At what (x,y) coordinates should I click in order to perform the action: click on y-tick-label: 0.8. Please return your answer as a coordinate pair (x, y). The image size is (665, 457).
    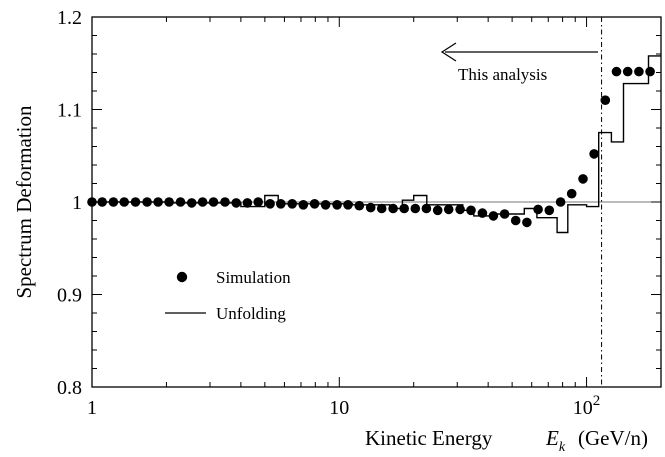
    Looking at the image, I should click on (69, 388).